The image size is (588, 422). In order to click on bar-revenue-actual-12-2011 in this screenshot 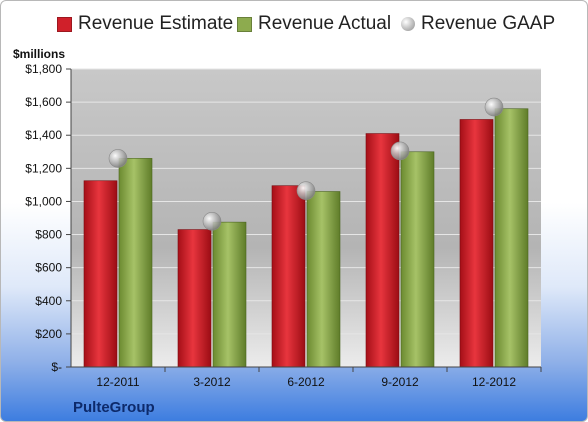, I will do `click(135, 263)`.